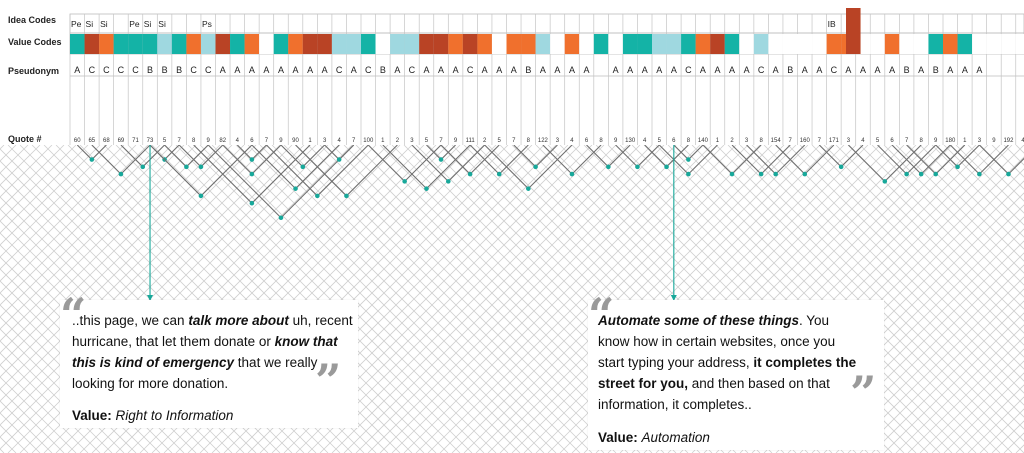  What do you see at coordinates (252, 141) in the screenshot?
I see `quote-number-label: 6` at bounding box center [252, 141].